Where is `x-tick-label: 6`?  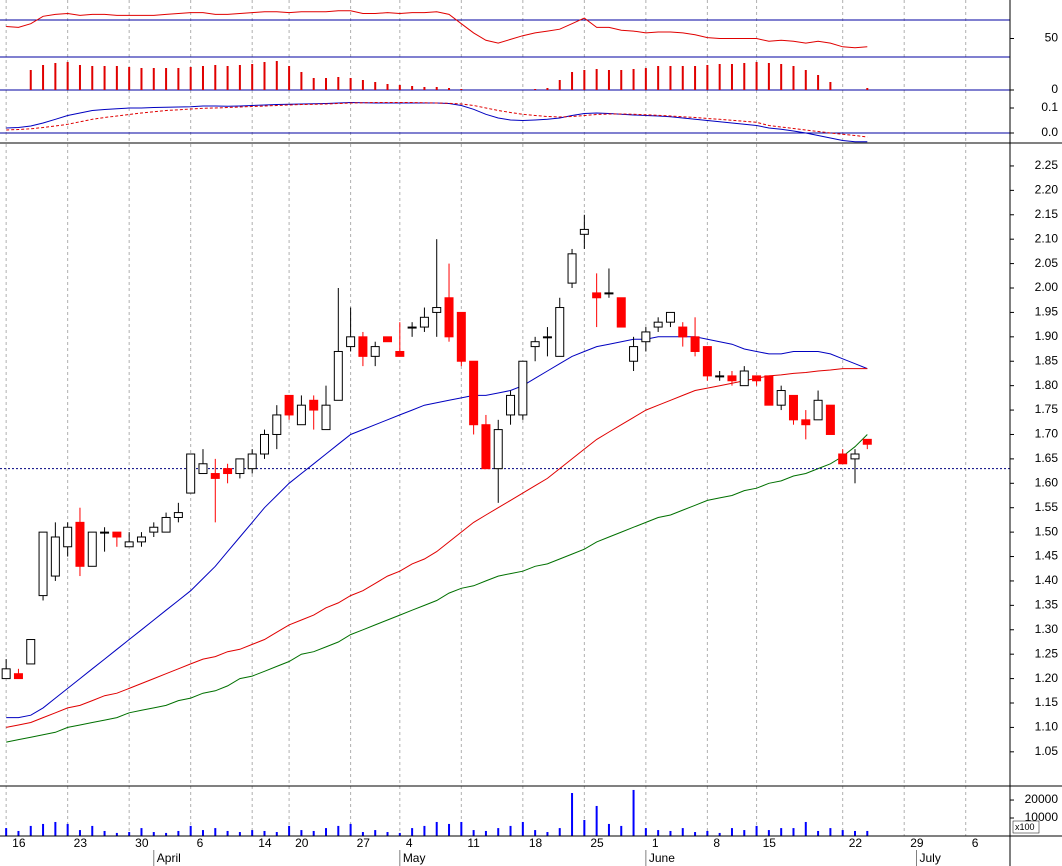
x-tick-label: 6 is located at coordinates (975, 843).